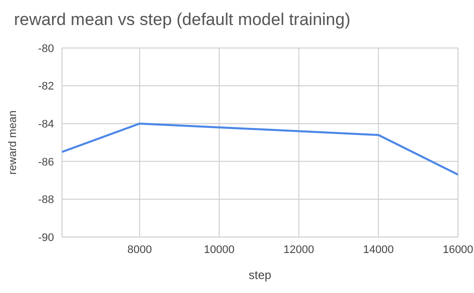  I want to click on x-tick-label: 8000, so click(139, 250).